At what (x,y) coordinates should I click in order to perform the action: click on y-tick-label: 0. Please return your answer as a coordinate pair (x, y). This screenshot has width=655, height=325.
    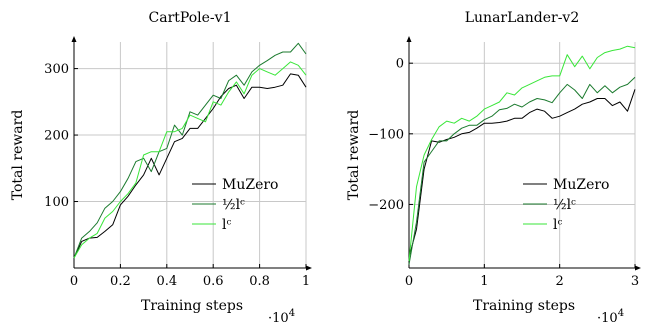
    Looking at the image, I should click on (400, 64).